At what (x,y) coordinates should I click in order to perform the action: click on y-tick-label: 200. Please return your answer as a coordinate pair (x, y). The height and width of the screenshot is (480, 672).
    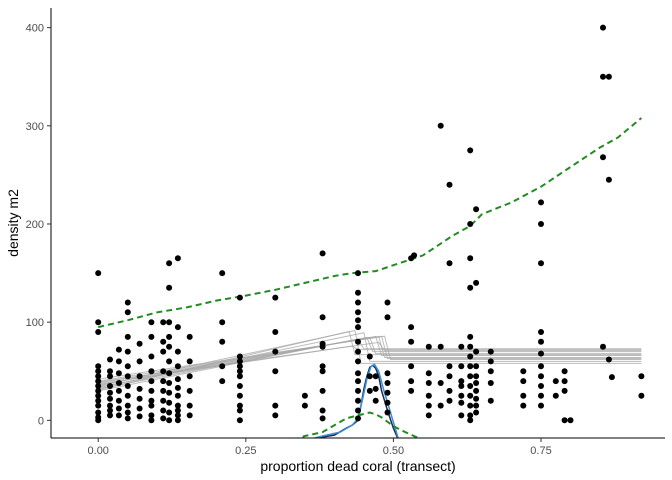
    Looking at the image, I should click on (35, 225).